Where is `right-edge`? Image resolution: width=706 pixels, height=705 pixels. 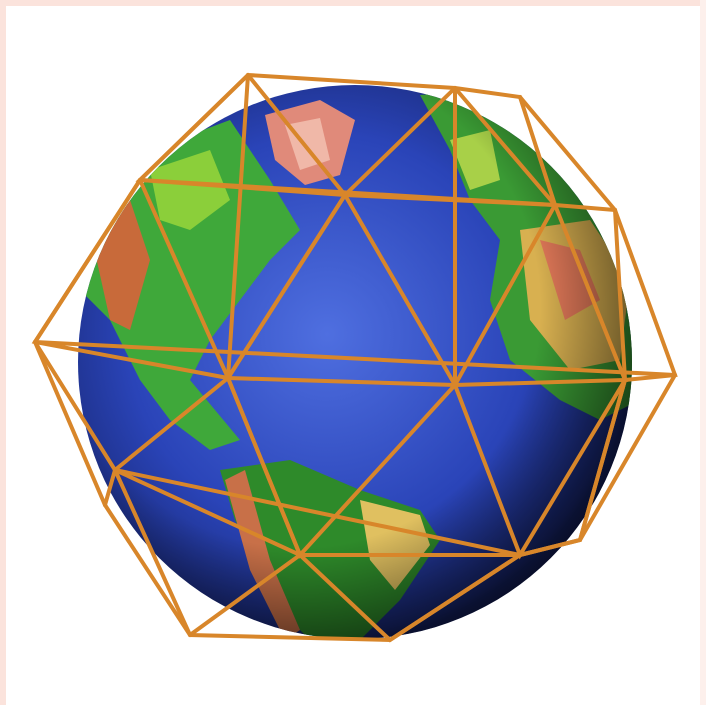
right-edge is located at coordinates (703, 352).